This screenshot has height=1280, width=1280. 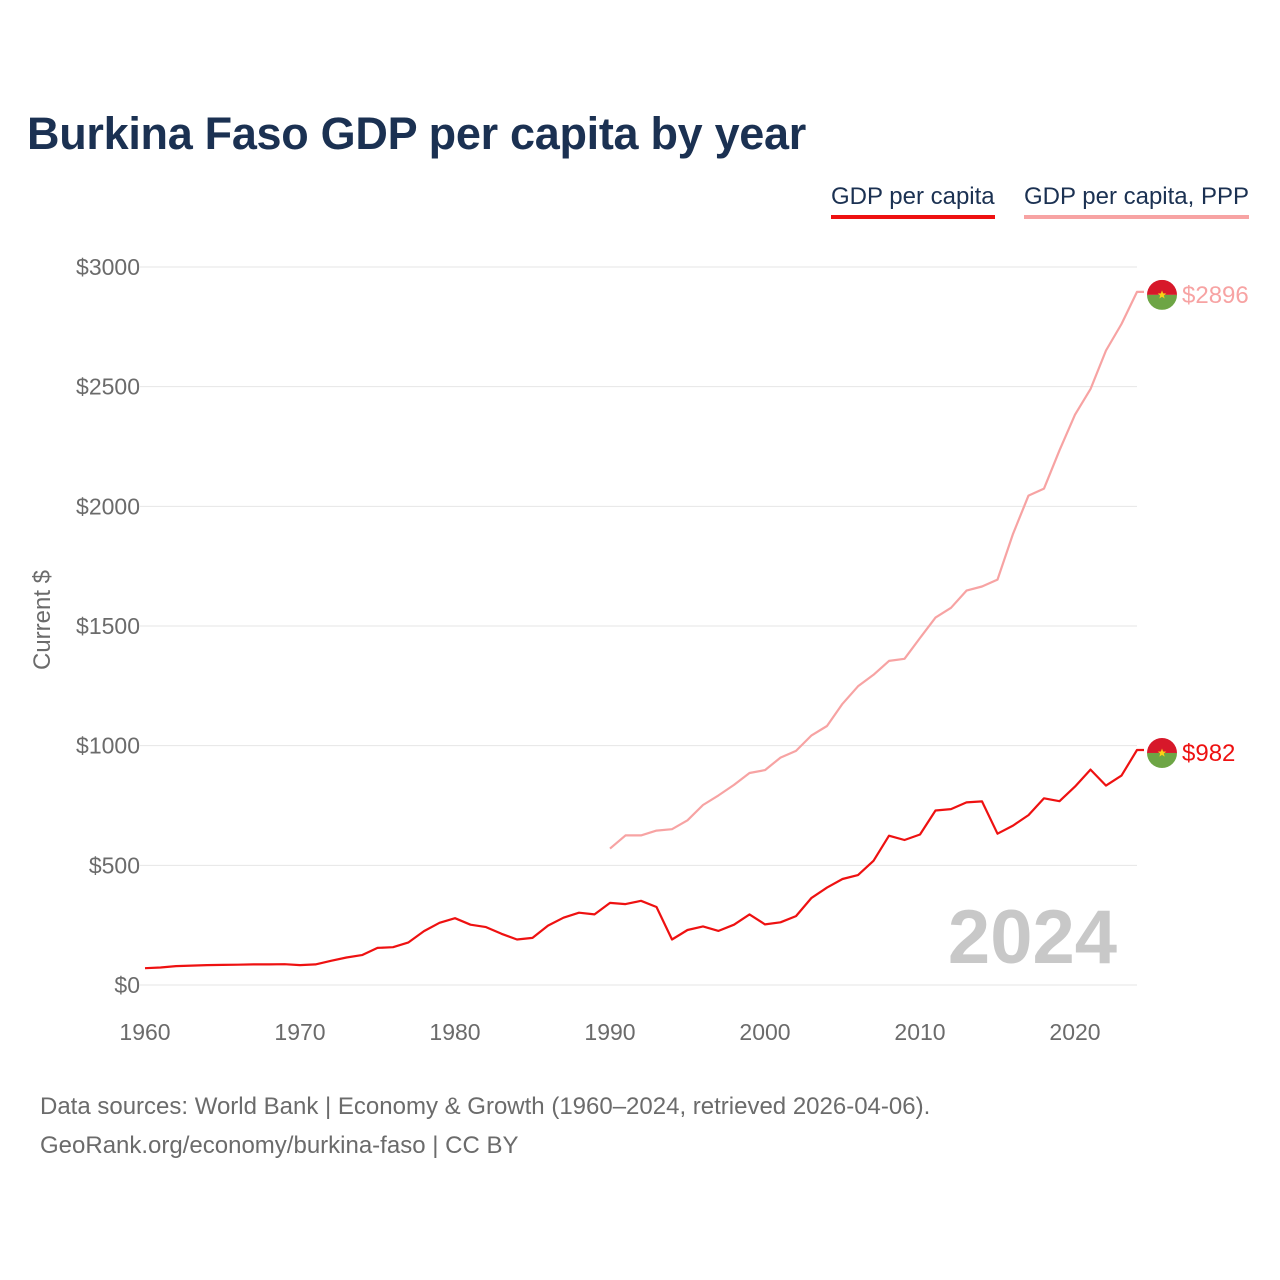 I want to click on chart-title: Burkina Faso GDP per capita by year, so click(x=416, y=133).